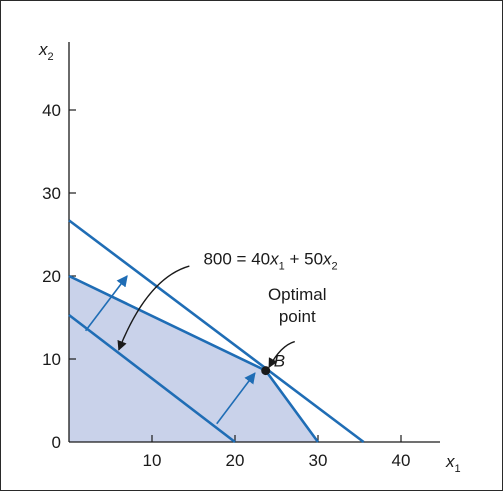  Describe the element at coordinates (51, 359) in the screenshot. I see `y-tick-label: 10` at that location.